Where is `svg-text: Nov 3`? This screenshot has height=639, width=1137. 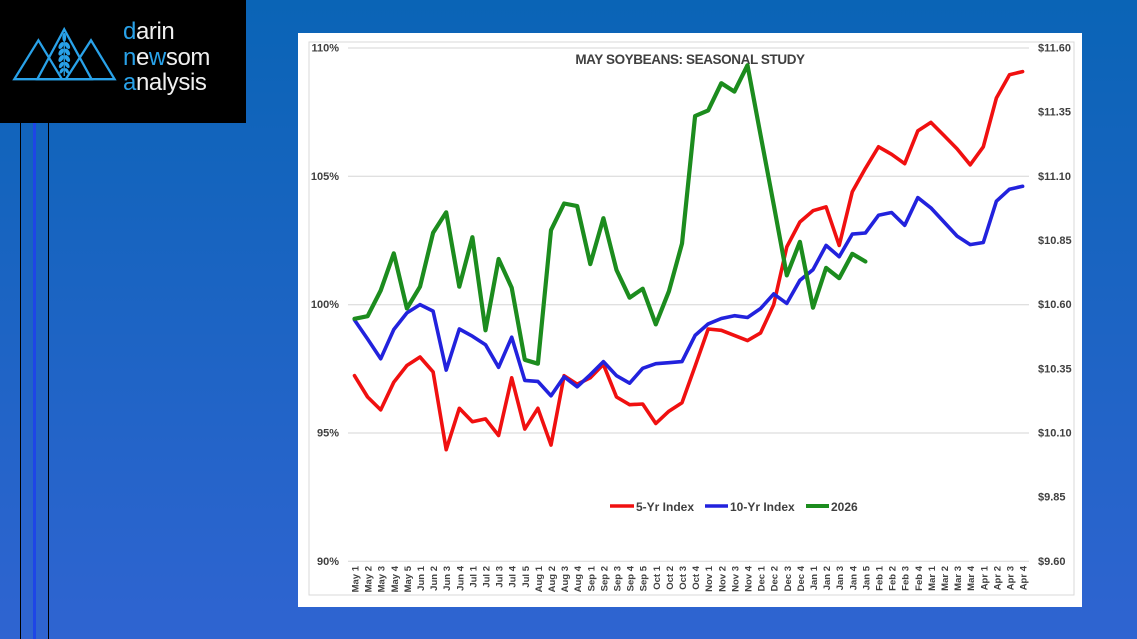
svg-text: Nov 3 is located at coordinates (735, 579).